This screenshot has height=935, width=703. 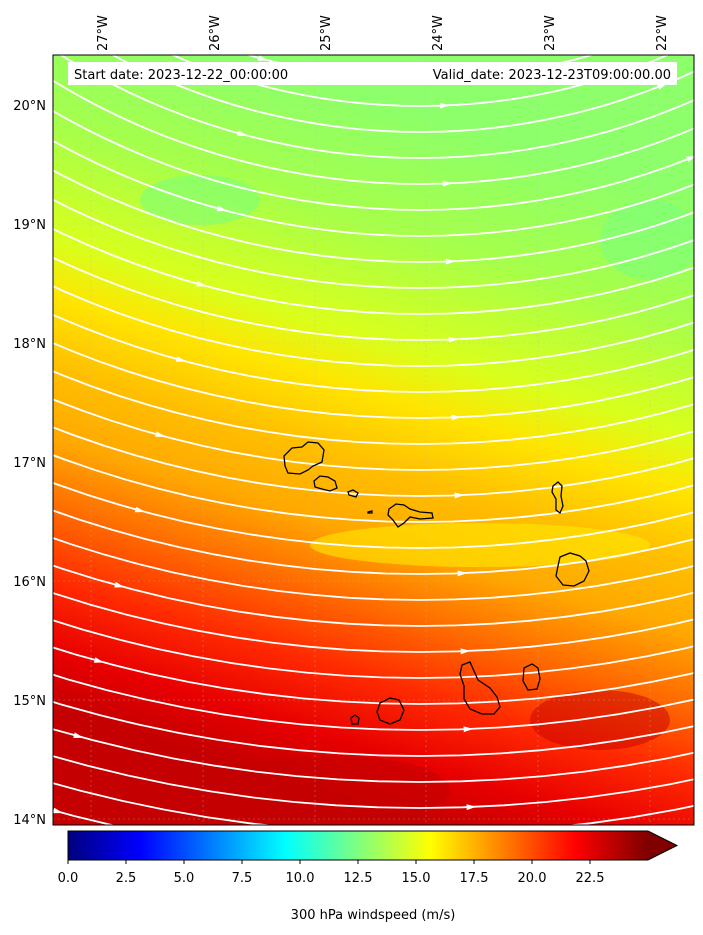 What do you see at coordinates (242, 878) in the screenshot?
I see `colorbar-tick-label: 7.5` at bounding box center [242, 878].